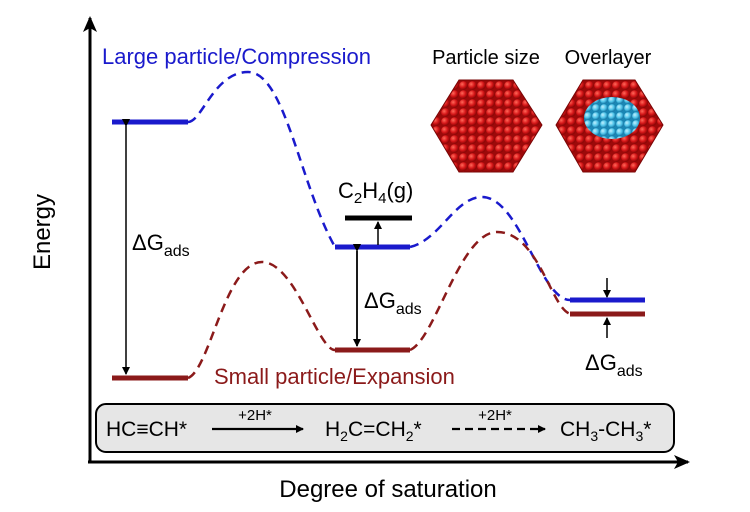  I want to click on reaction-arrow-2-label: +2H*, so click(495, 415).